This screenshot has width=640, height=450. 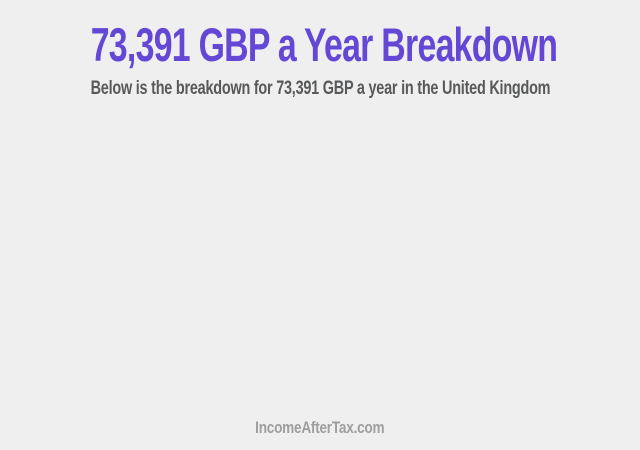 I want to click on footer-brand-text: IncomeAfterTax.com, so click(x=320, y=427).